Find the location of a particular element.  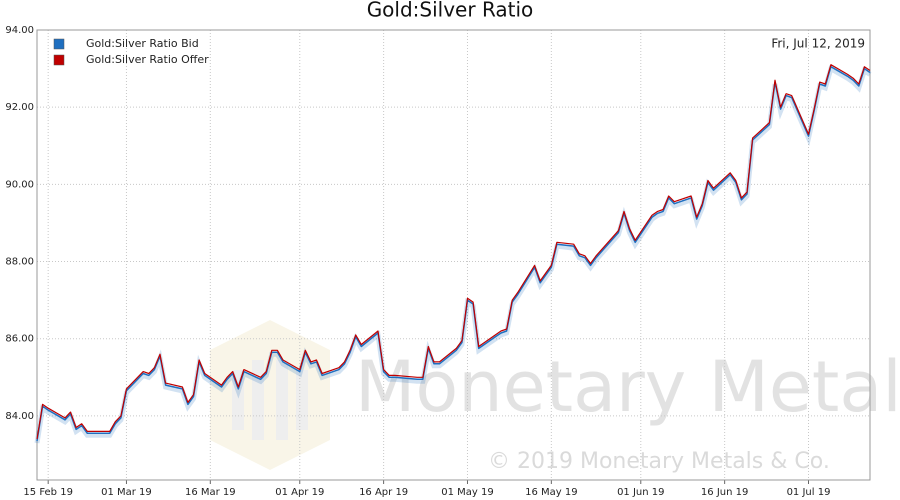

x-tick-label: 16 Apr 19 is located at coordinates (383, 492).